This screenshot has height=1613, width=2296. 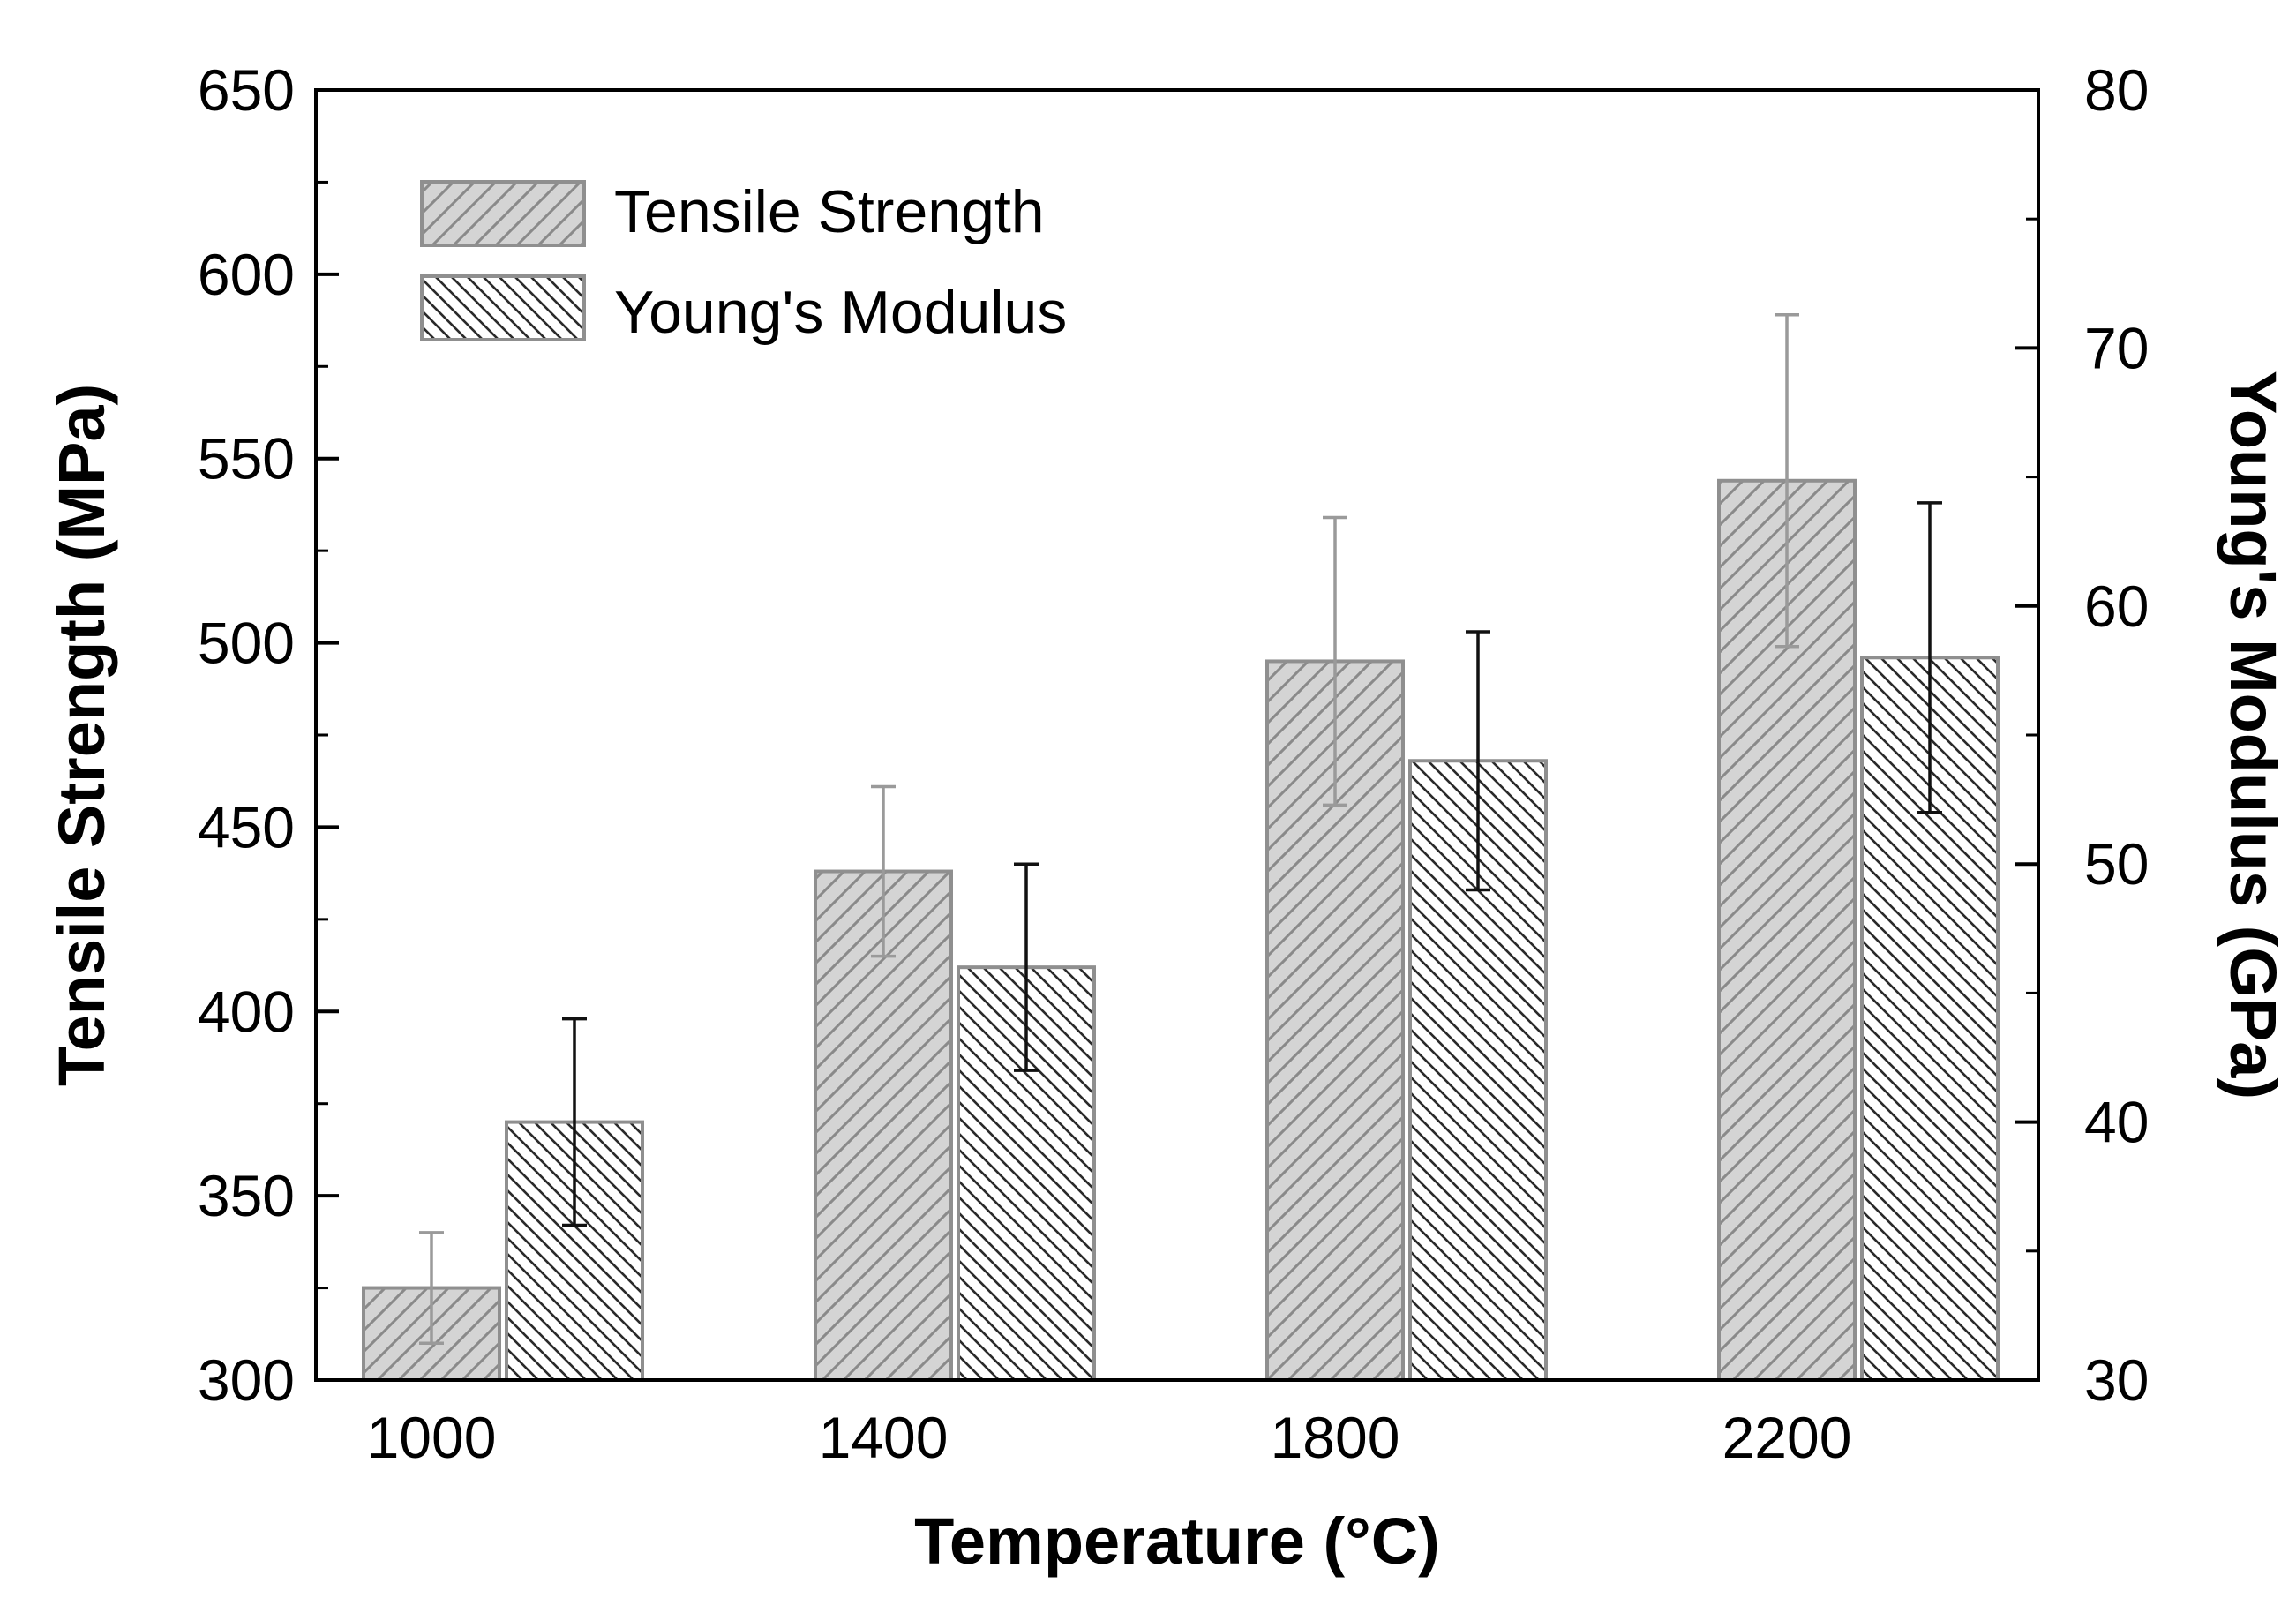 What do you see at coordinates (884, 1437) in the screenshot?
I see `x-tick-label: 1400` at bounding box center [884, 1437].